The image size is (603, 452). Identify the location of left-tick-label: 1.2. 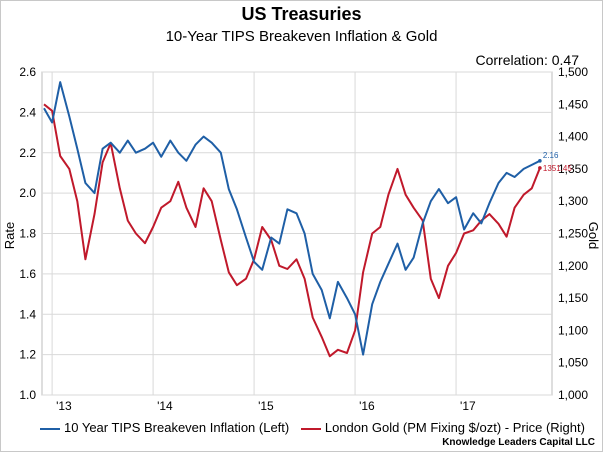
(27, 355).